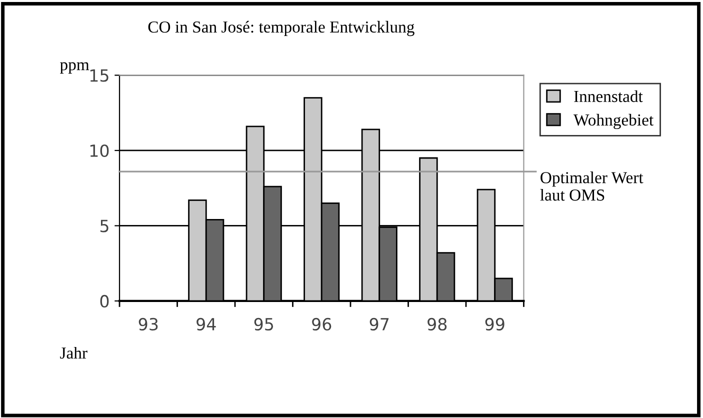 This screenshot has height=418, width=703. I want to click on x-axis-title: Jahr, so click(74, 352).